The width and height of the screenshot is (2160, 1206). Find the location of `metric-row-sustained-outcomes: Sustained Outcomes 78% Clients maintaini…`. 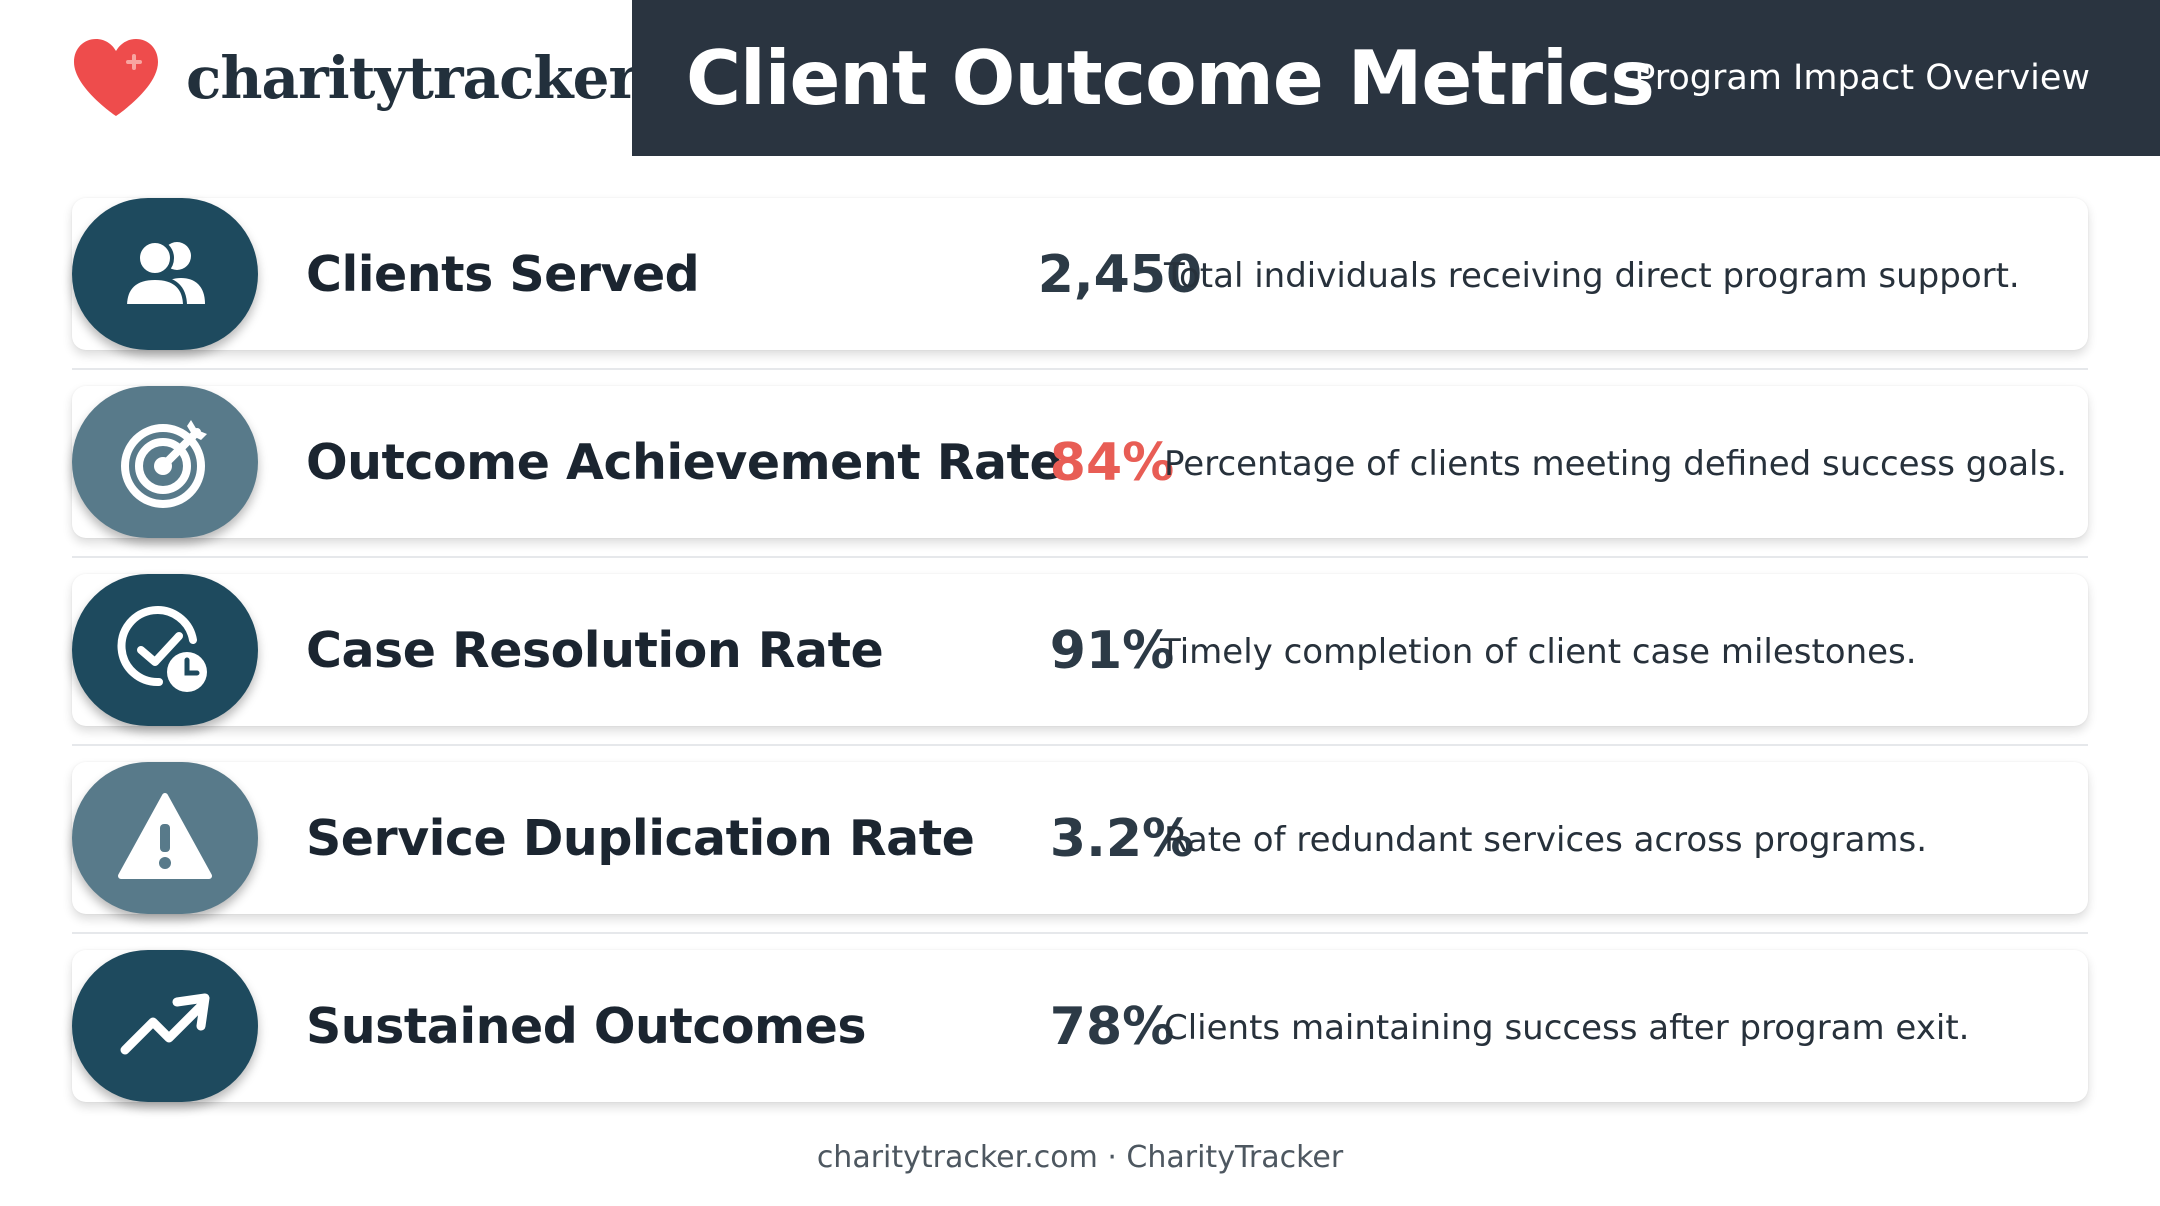

metric-row-sustained-outcomes: Sustained Outcomes 78% Clients maintaini… is located at coordinates (1080, 1044).